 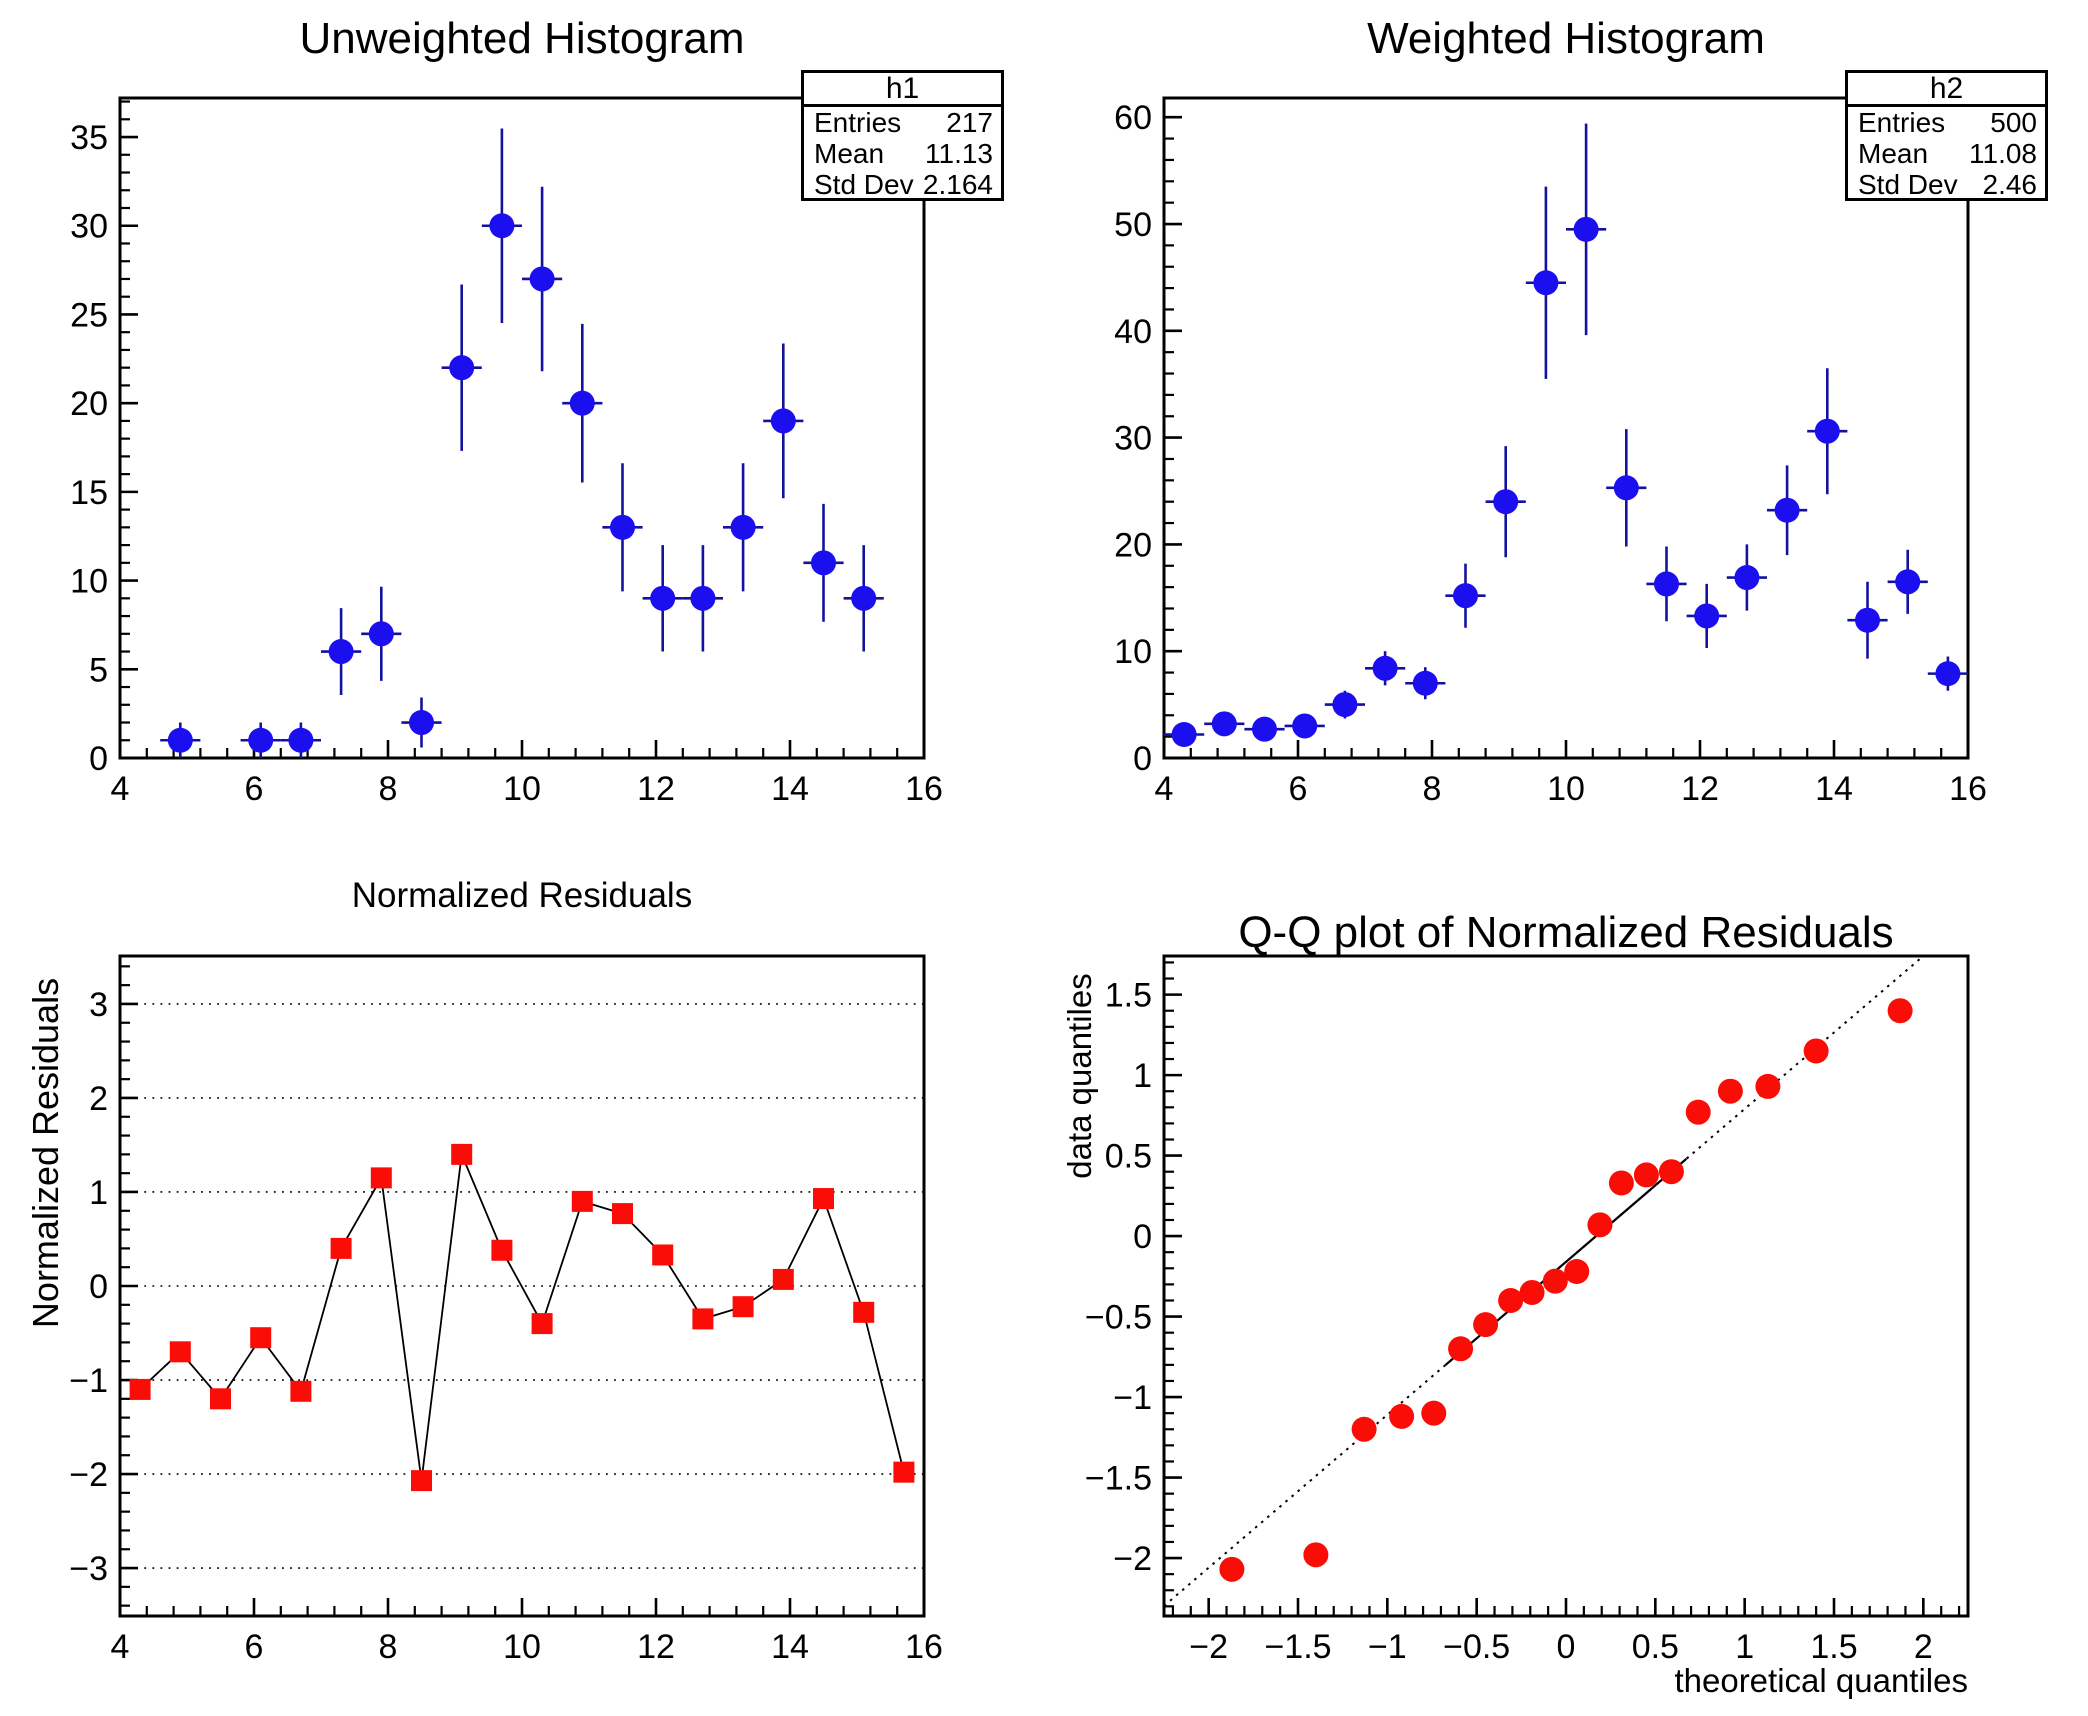 I want to click on stat-row-mean: Mean 11.13, so click(x=902, y=153).